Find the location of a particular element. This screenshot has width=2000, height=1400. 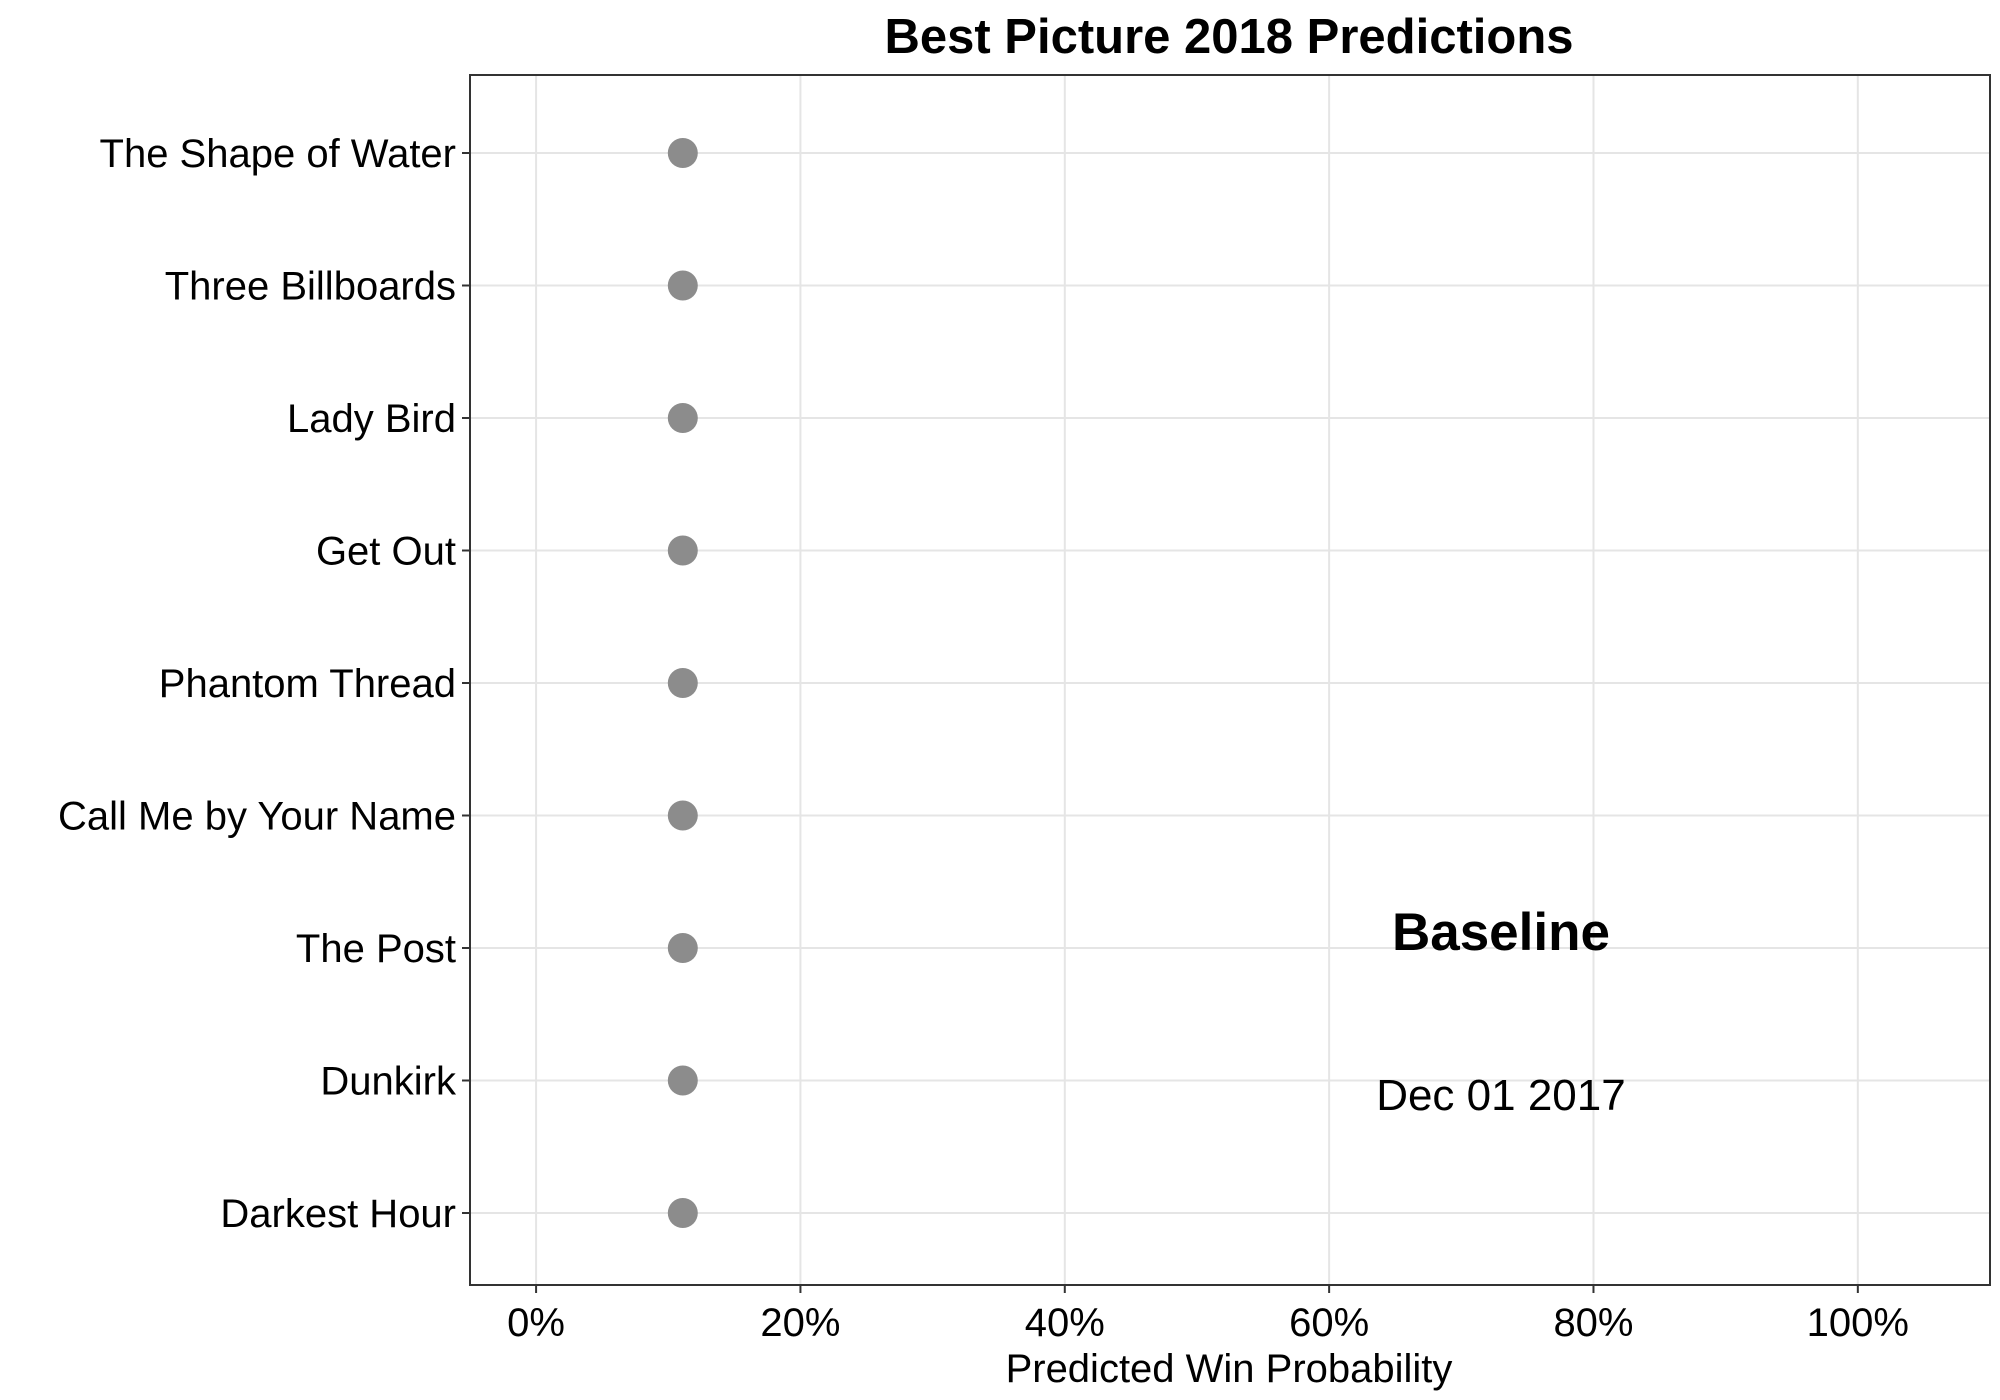

y-tick-label: The Post is located at coordinates (376, 949).